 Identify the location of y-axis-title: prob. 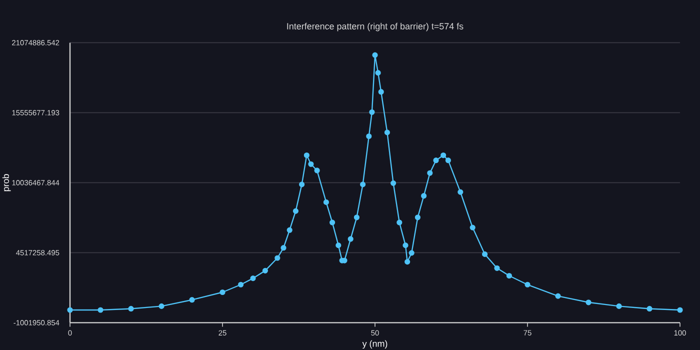
(6, 183).